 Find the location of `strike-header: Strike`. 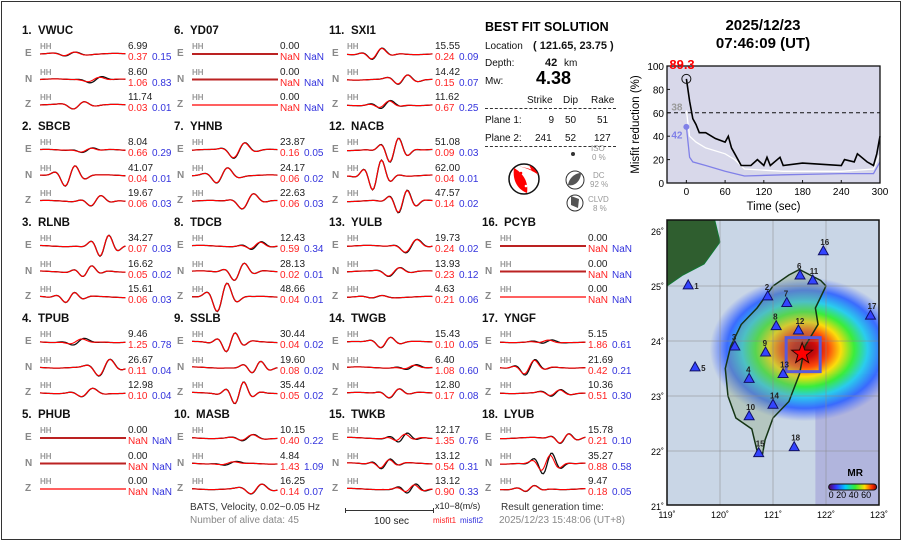

strike-header: Strike is located at coordinates (540, 100).